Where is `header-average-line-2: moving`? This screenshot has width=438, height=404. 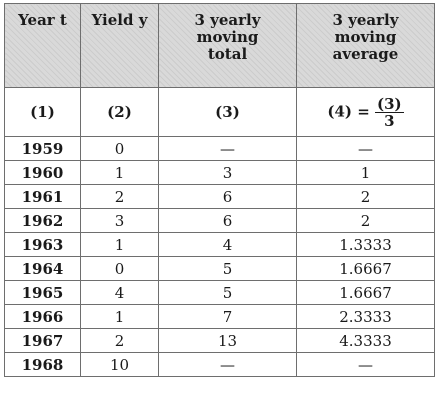
header-average-line-2: moving is located at coordinates (365, 37).